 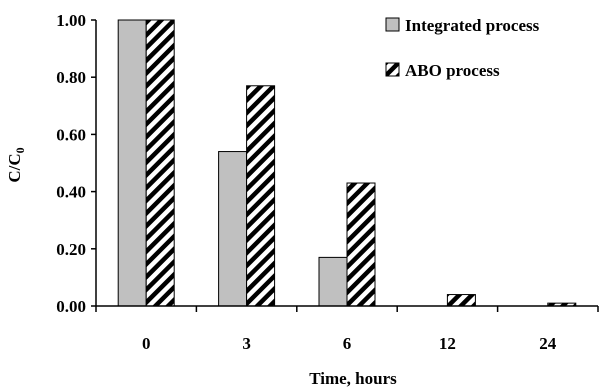 What do you see at coordinates (71, 192) in the screenshot?
I see `y-tick-label: 0.40` at bounding box center [71, 192].